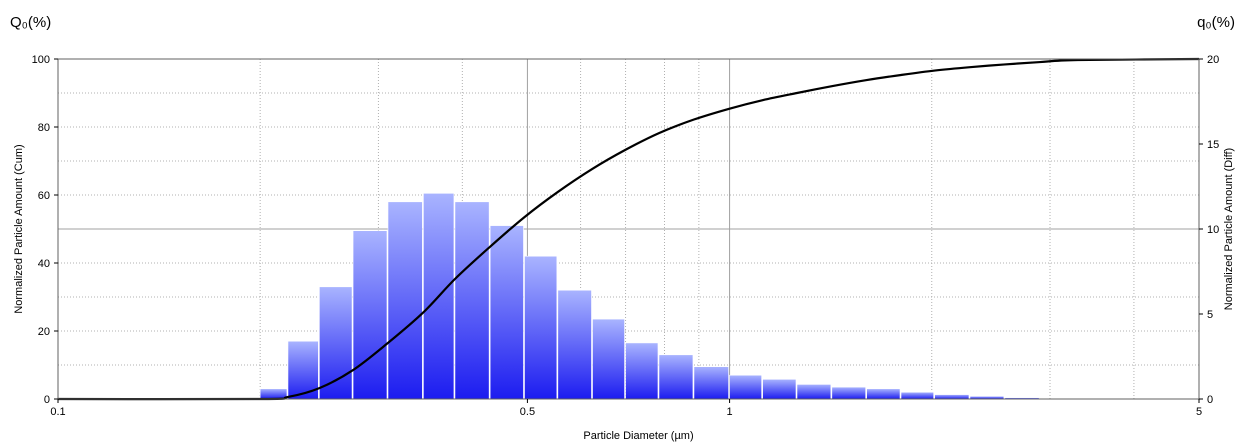  Describe the element at coordinates (1210, 315) in the screenshot. I see `y-right-tick-label: 5` at that location.